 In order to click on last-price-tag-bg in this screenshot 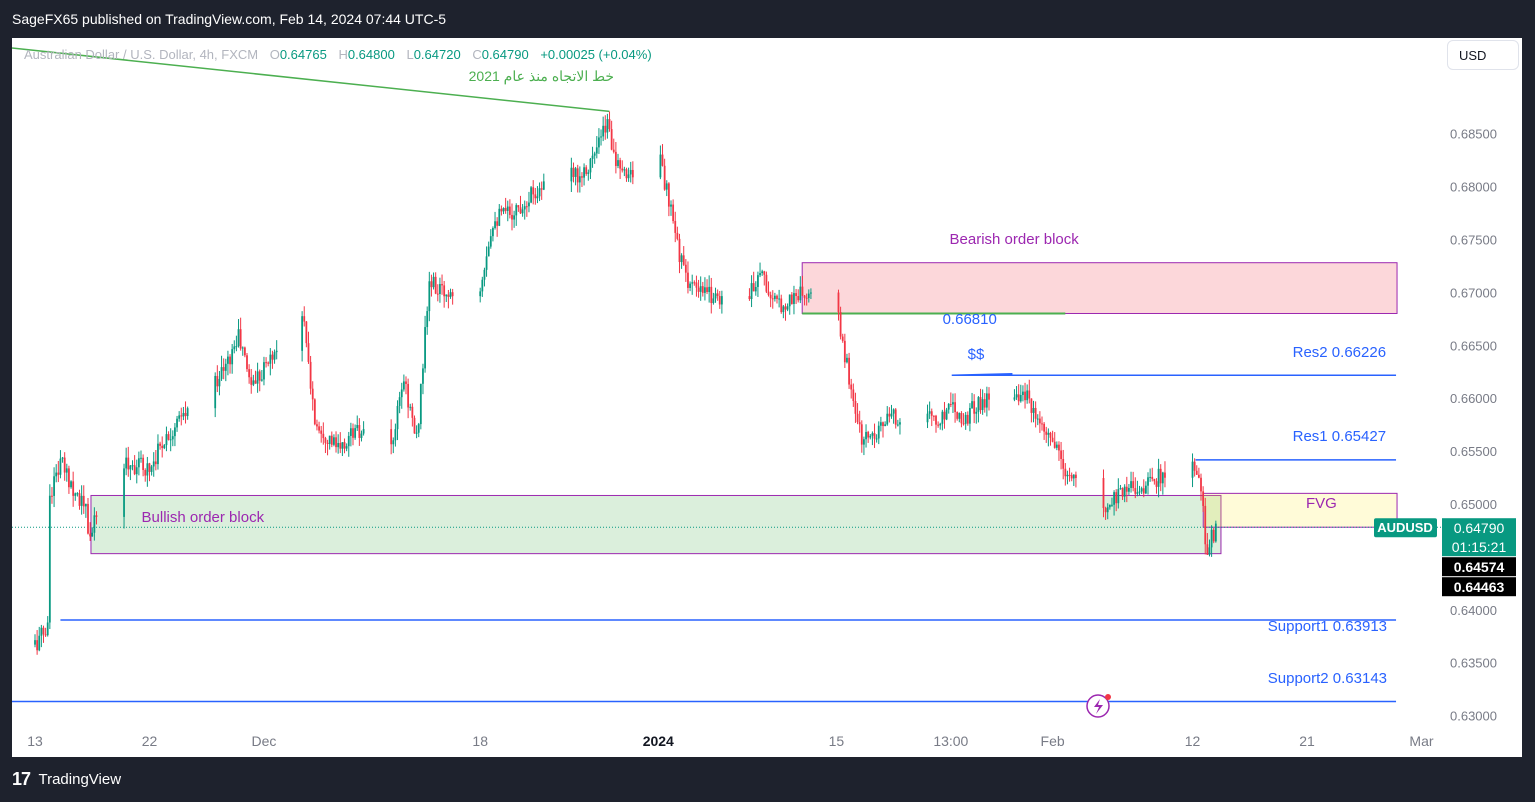, I will do `click(1479, 537)`.